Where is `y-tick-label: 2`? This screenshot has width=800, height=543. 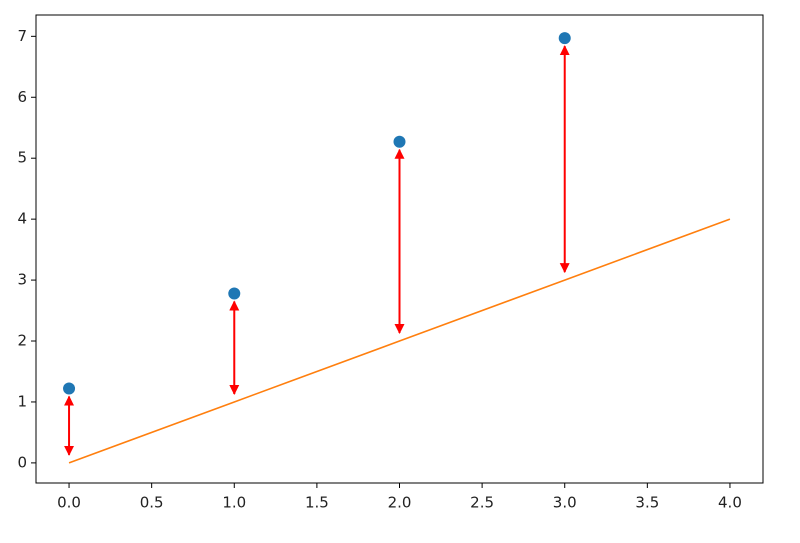 y-tick-label: 2 is located at coordinates (22, 341).